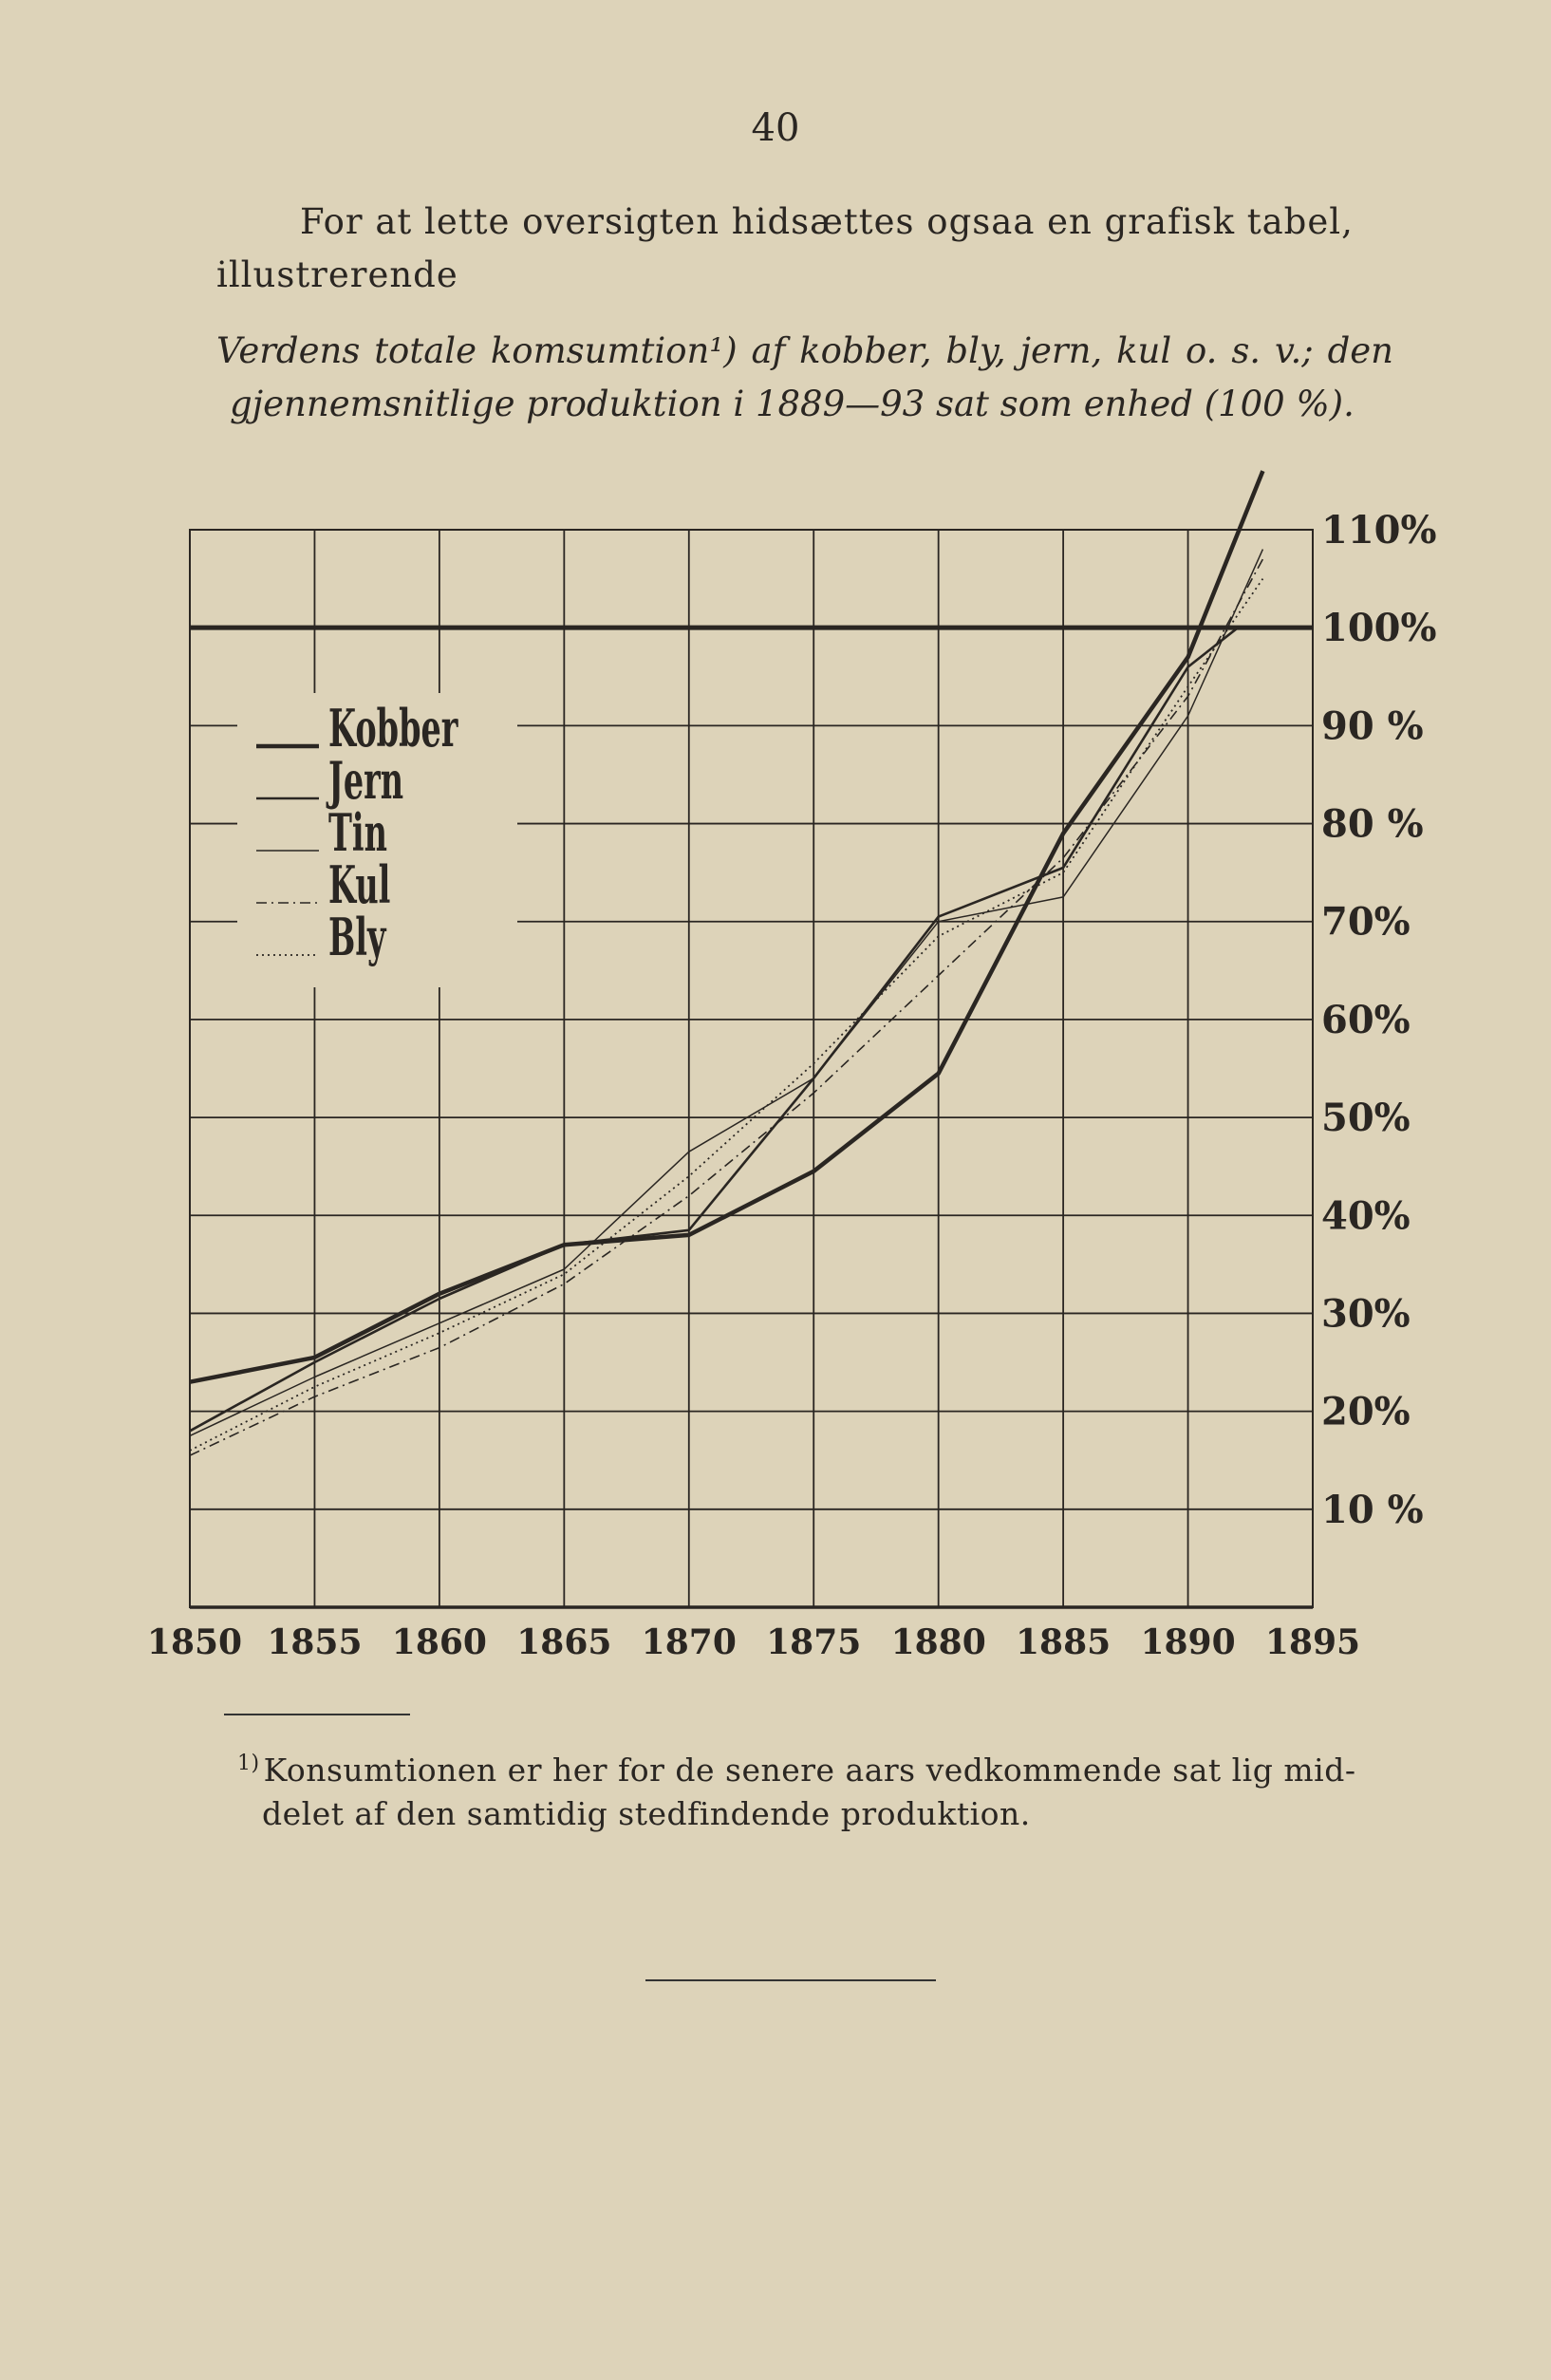  What do you see at coordinates (194, 1642) in the screenshot?
I see `x-tick-label-1850: 1850` at bounding box center [194, 1642].